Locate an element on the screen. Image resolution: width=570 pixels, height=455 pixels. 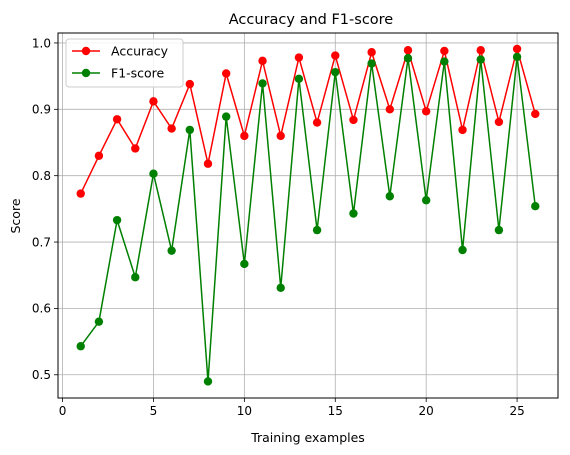
y-tick-label: 0.8 is located at coordinates (41, 176).